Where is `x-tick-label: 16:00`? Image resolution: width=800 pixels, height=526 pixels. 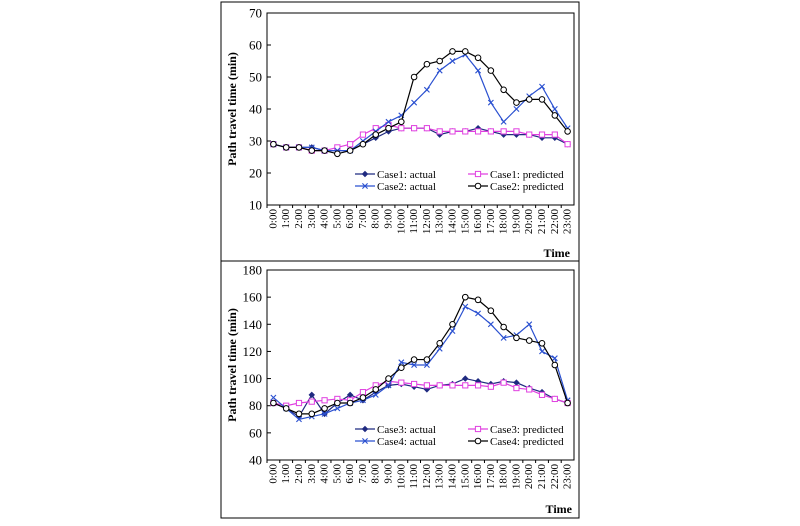 x-tick-label: 16:00 is located at coordinates (478, 222).